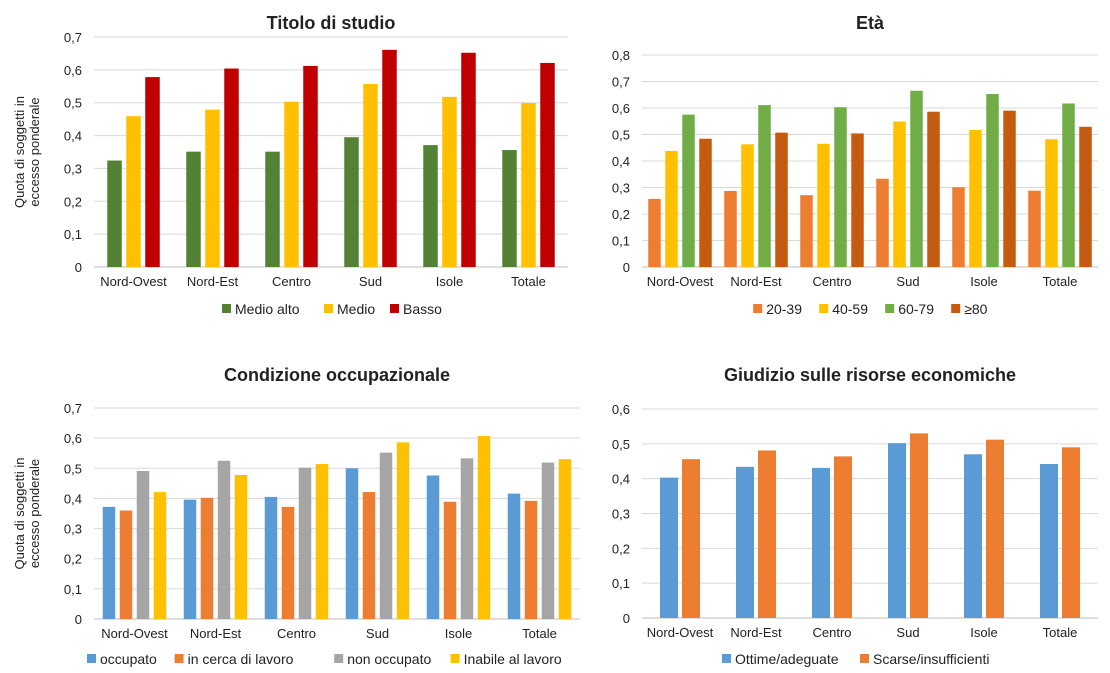 Image resolution: width=1110 pixels, height=673 pixels. What do you see at coordinates (916, 309) in the screenshot?
I see `legend-label: 60-79` at bounding box center [916, 309].